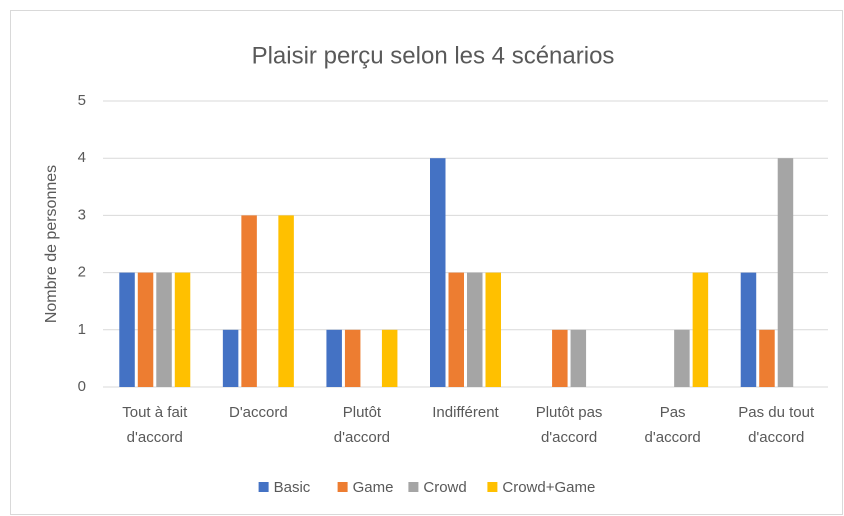  Describe the element at coordinates (433, 55) in the screenshot. I see `chart-title: Plaisir perçu selon les 4 scénarios` at that location.